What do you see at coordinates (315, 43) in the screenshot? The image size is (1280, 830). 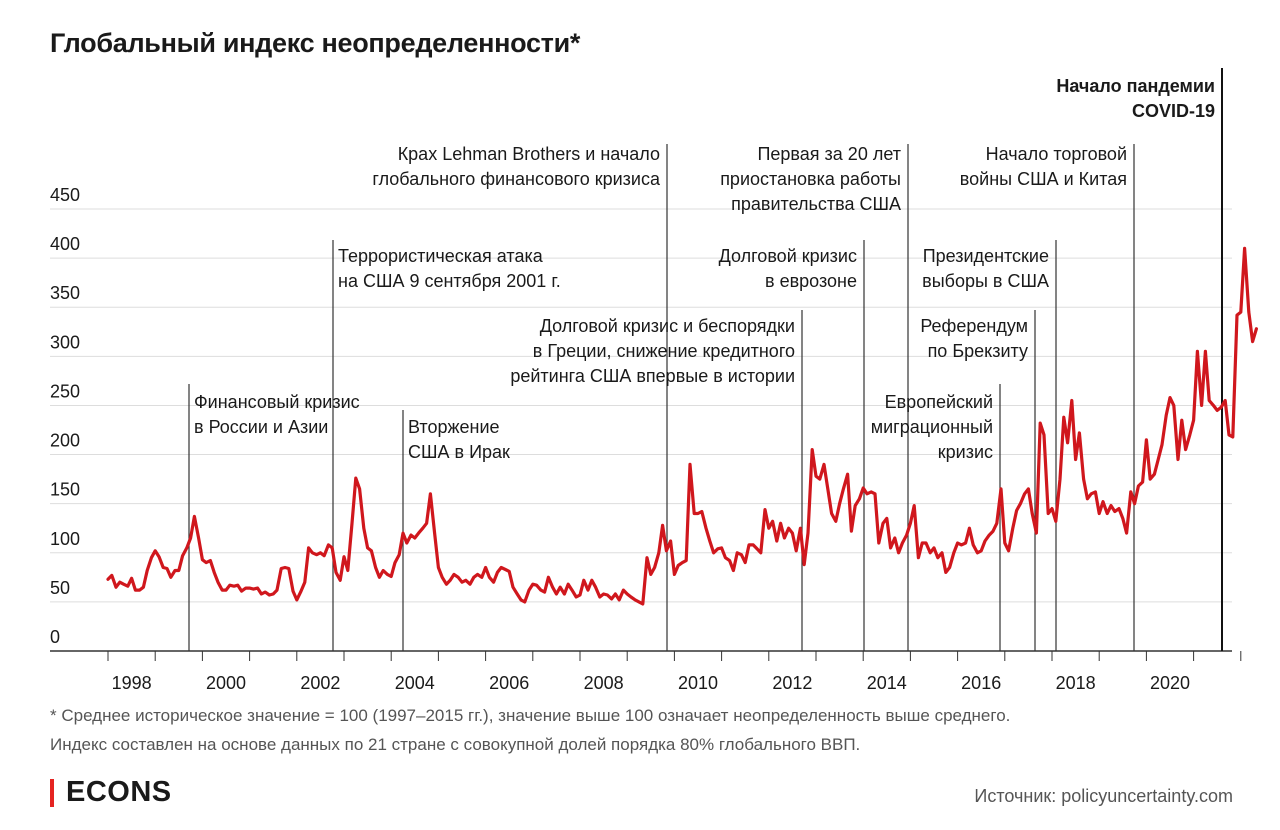 I see `chart-title: Глобальный индекс неопределенности*` at bounding box center [315, 43].